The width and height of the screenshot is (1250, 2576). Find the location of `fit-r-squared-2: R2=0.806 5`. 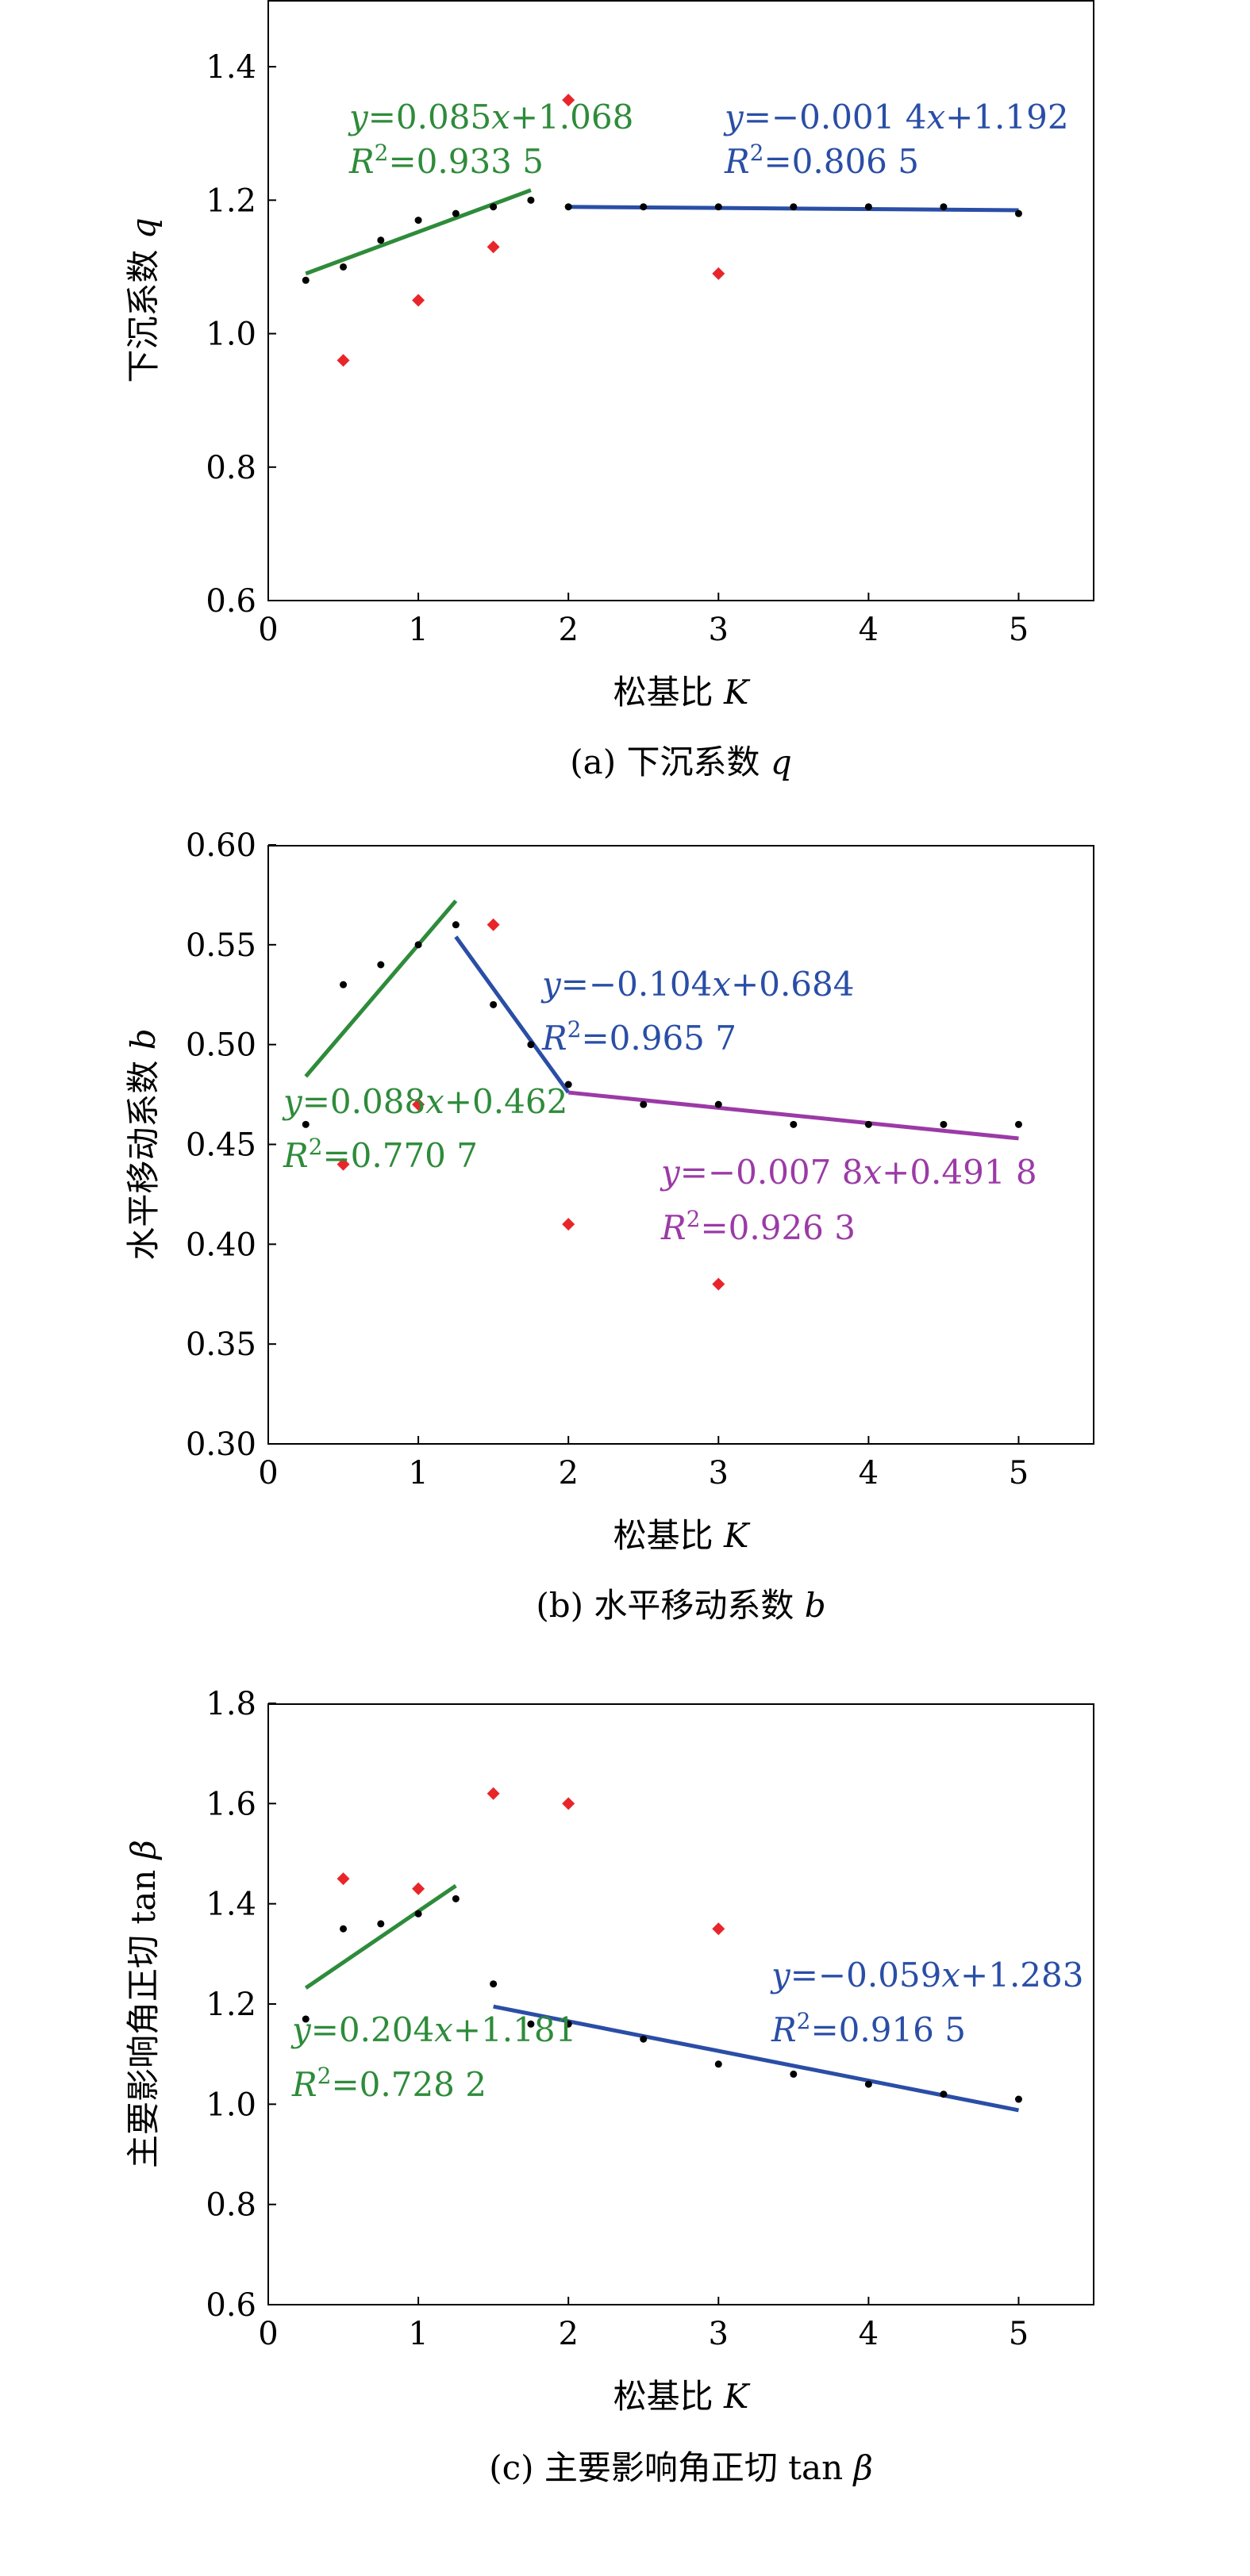

fit-r-squared-2: R2=0.806 5 is located at coordinates (821, 160).